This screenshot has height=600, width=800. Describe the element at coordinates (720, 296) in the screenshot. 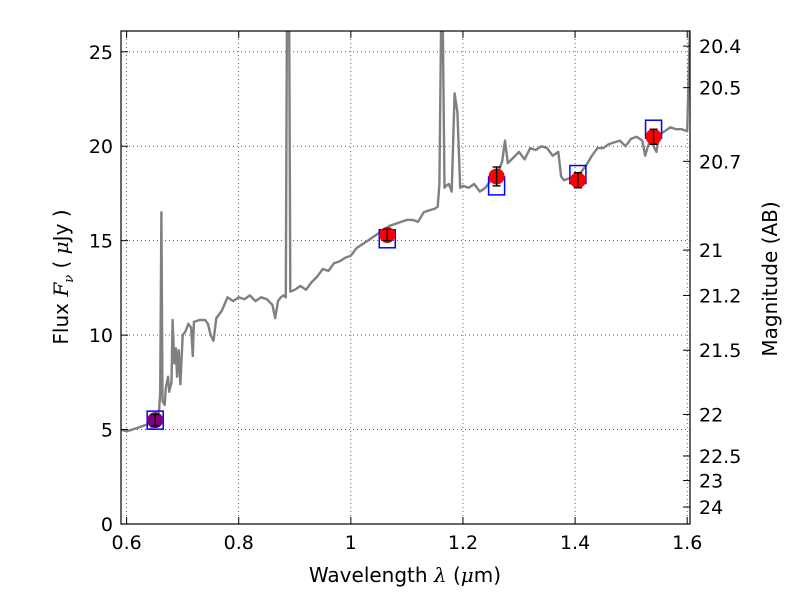

I see `mag-tick-label: 21.2` at that location.